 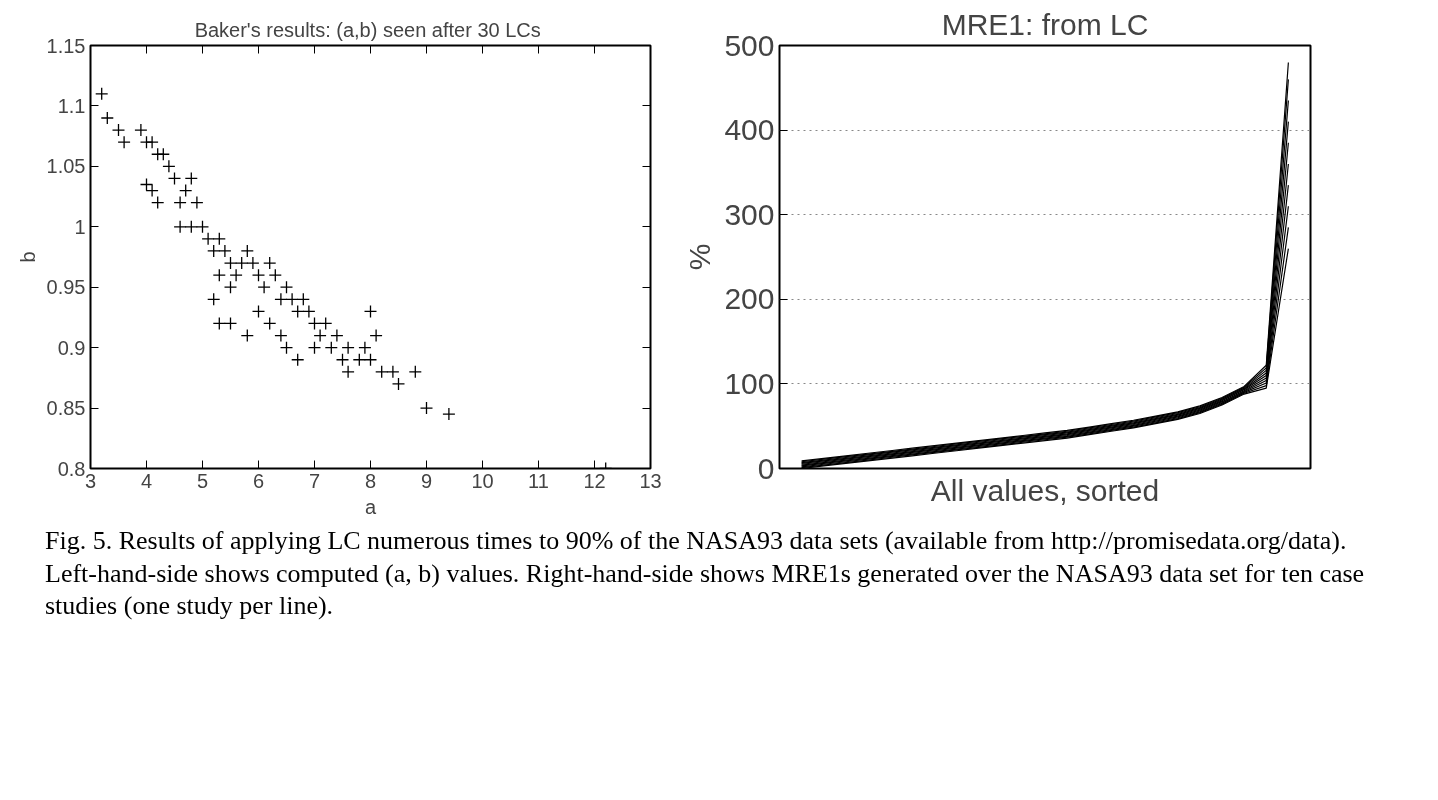 What do you see at coordinates (367, 29) in the screenshot?
I see `chart-title: Baker's results: (a,b) seen after 30 LCs` at bounding box center [367, 29].